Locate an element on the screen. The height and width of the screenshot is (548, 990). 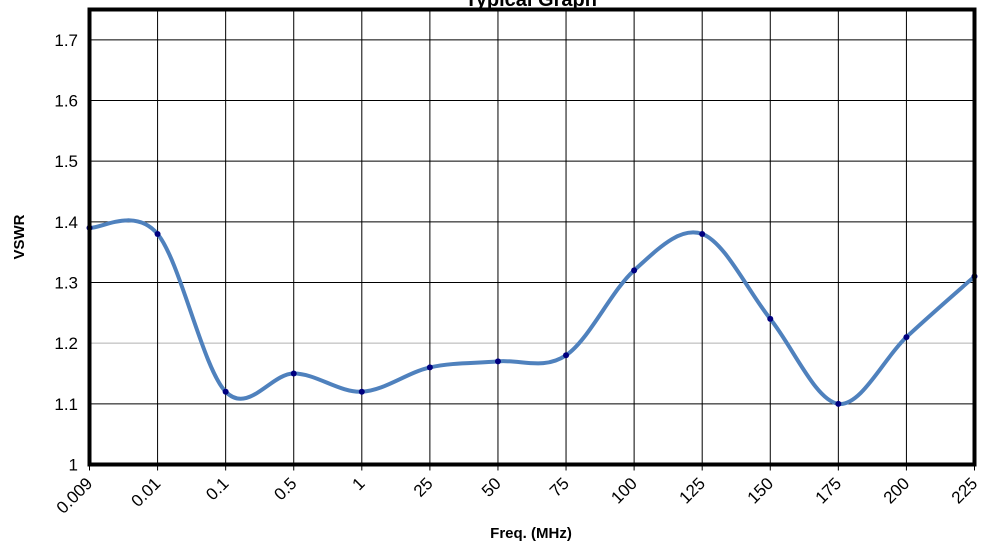
y-tick-label: 1.5 is located at coordinates (66, 161).